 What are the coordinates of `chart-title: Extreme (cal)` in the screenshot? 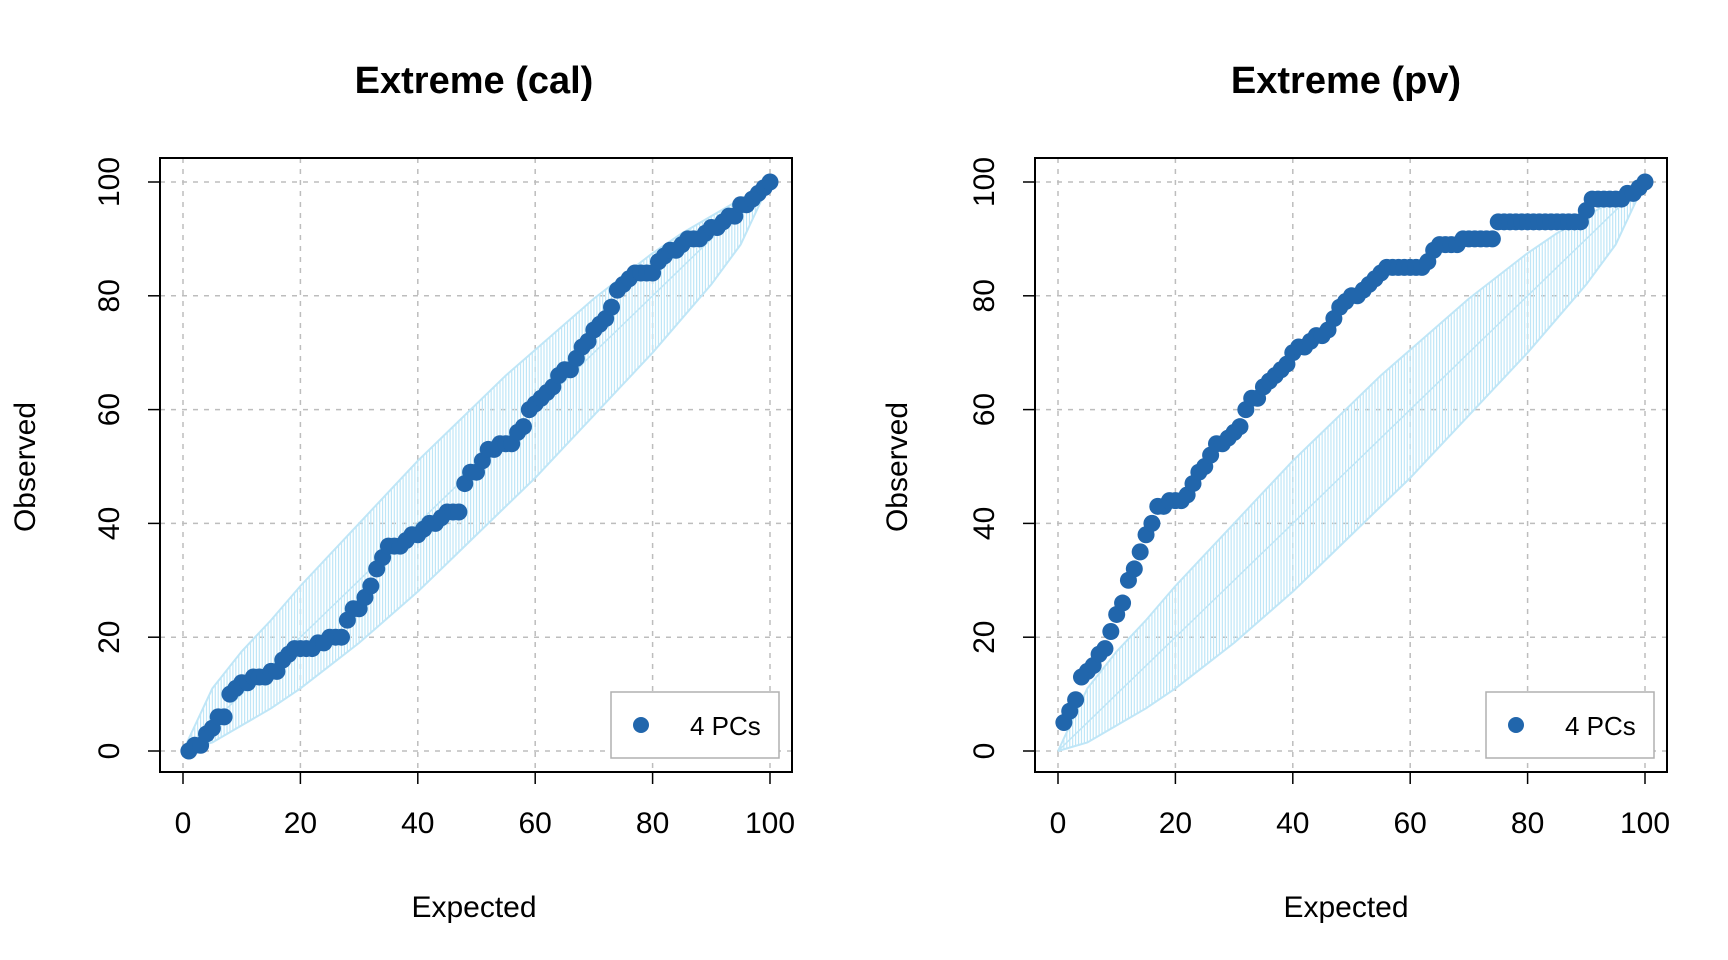 It's located at (474, 81).